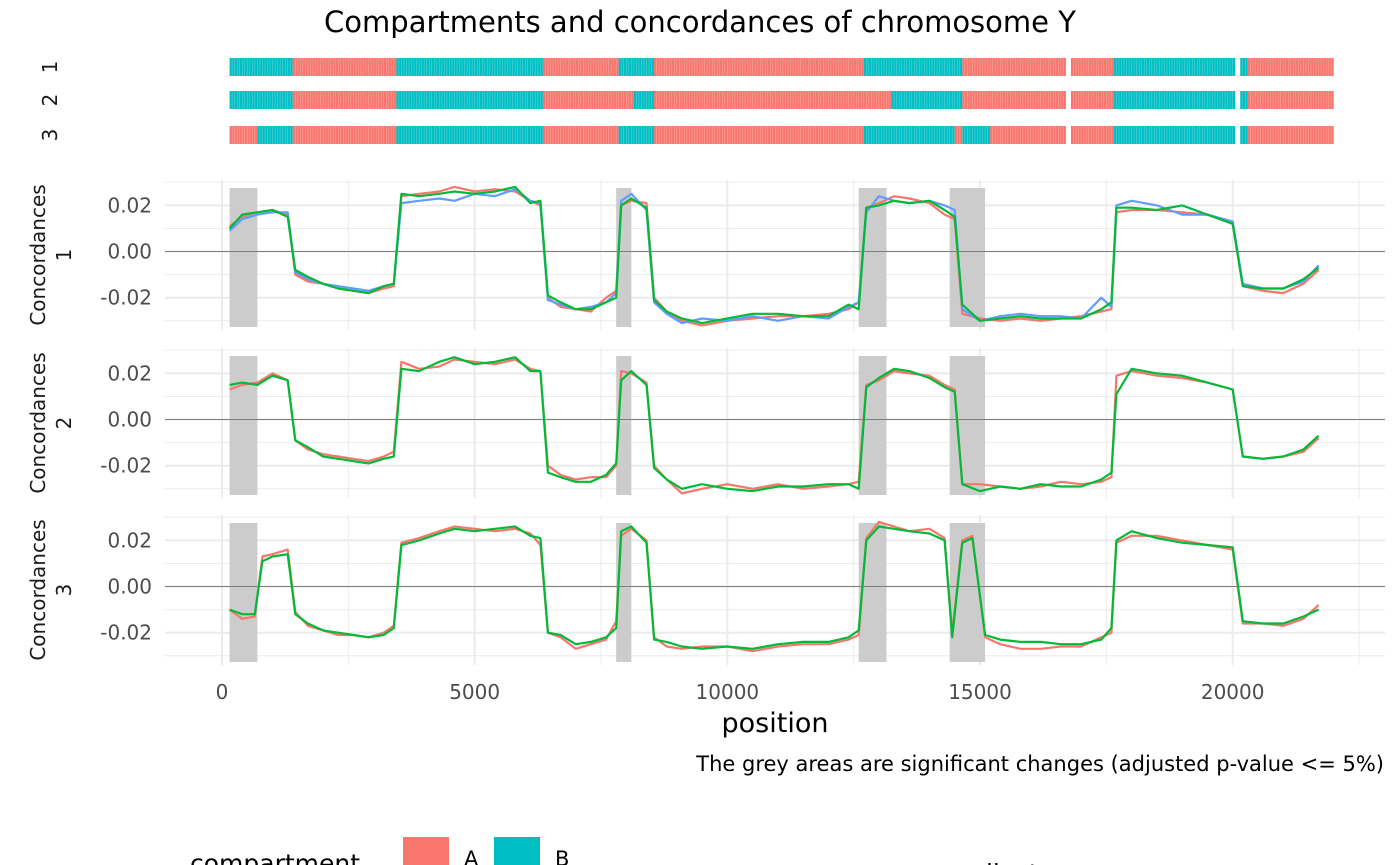 This screenshot has height=865, width=1400. Describe the element at coordinates (51, 589) in the screenshot. I see `y-axis-label: Concordances 3` at that location.